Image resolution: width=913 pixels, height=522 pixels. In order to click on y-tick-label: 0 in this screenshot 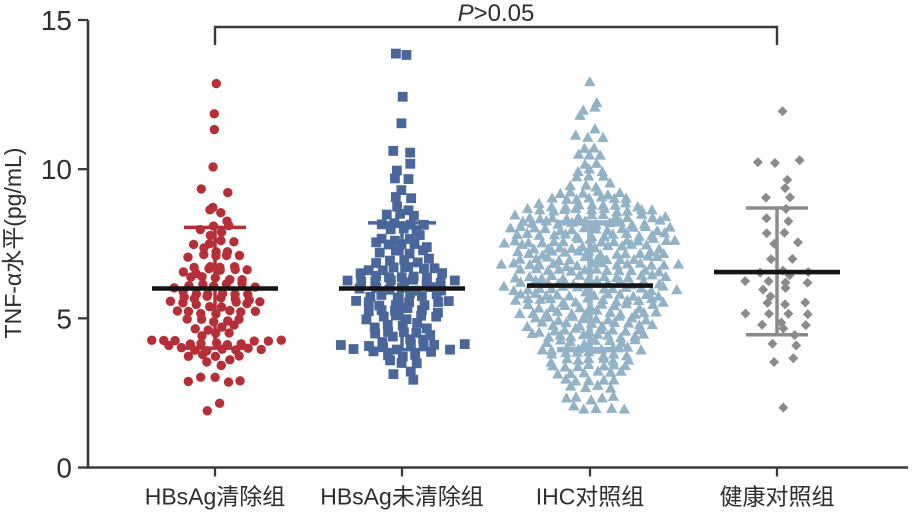, I will do `click(64, 468)`.